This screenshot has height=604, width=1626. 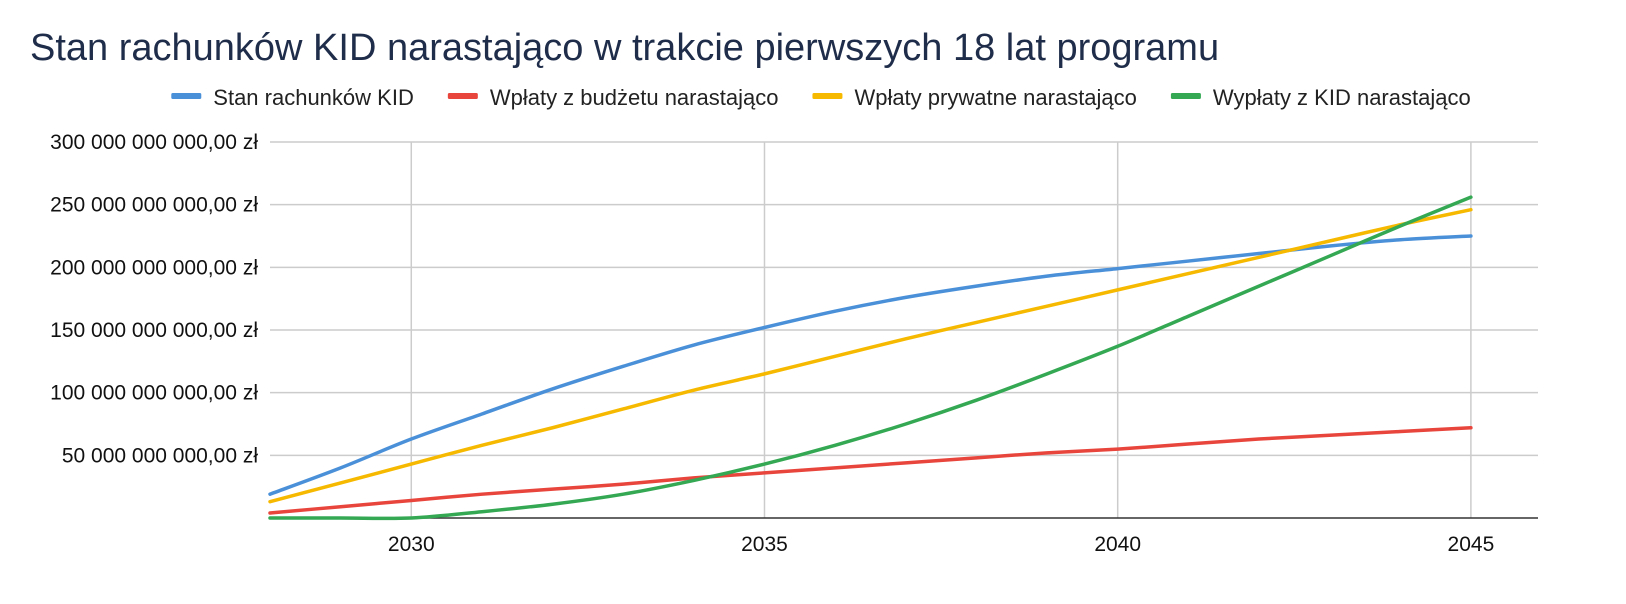 I want to click on x-tick-label: 2035, so click(x=764, y=544).